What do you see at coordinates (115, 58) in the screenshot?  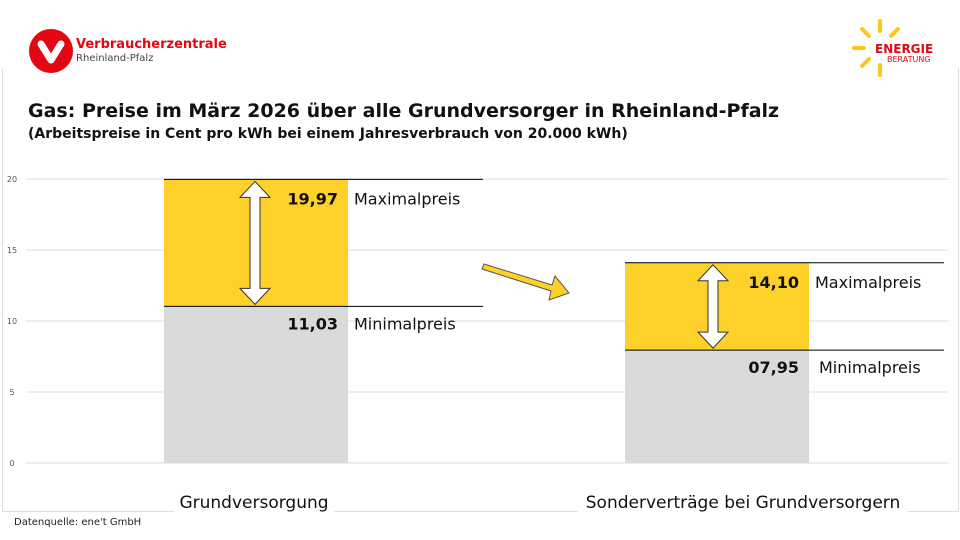 I see `vz-logo-region: Rheinland-Pfalz` at bounding box center [115, 58].